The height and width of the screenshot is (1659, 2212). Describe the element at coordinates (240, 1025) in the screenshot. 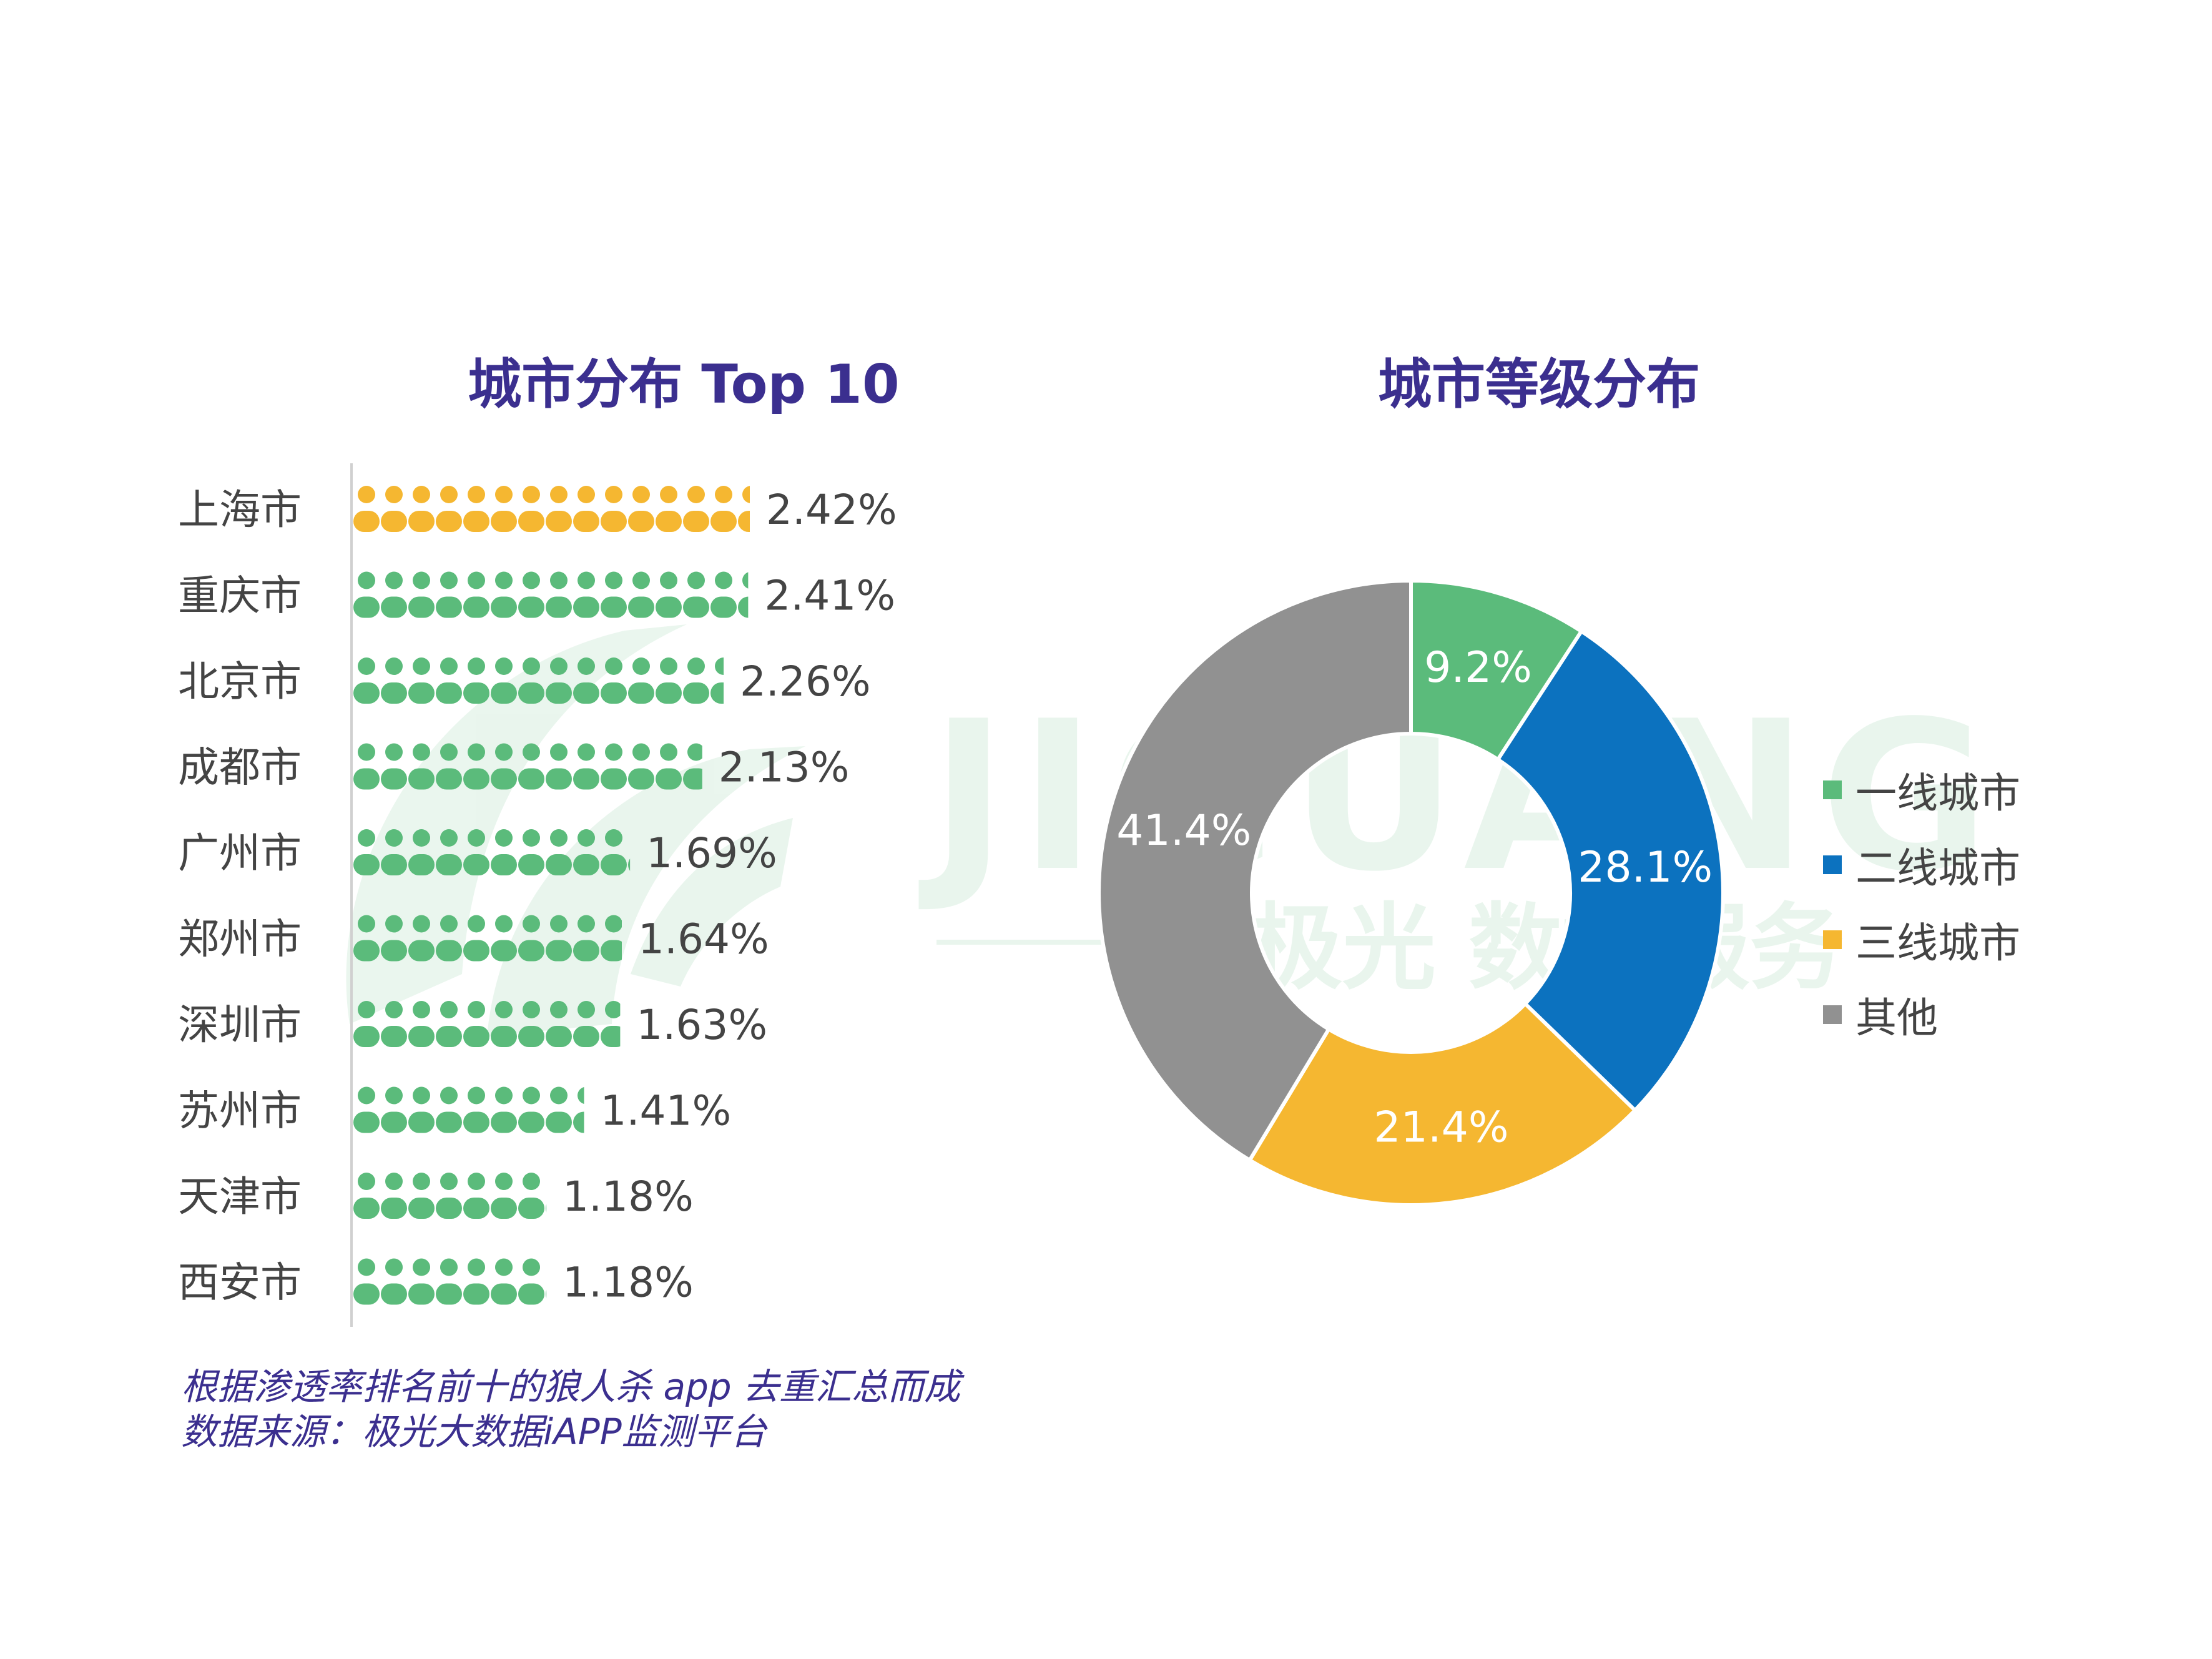

I see `category-label: 深圳市` at that location.